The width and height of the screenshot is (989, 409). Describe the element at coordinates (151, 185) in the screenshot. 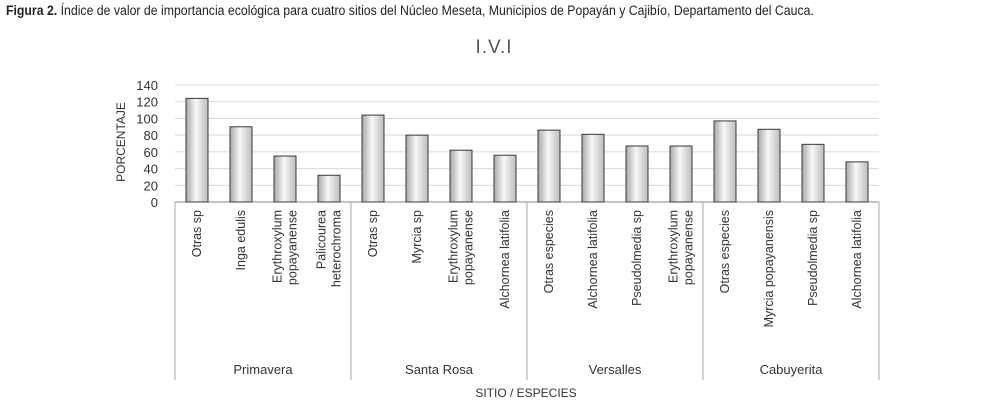

I see `y-tick-label: 20` at that location.